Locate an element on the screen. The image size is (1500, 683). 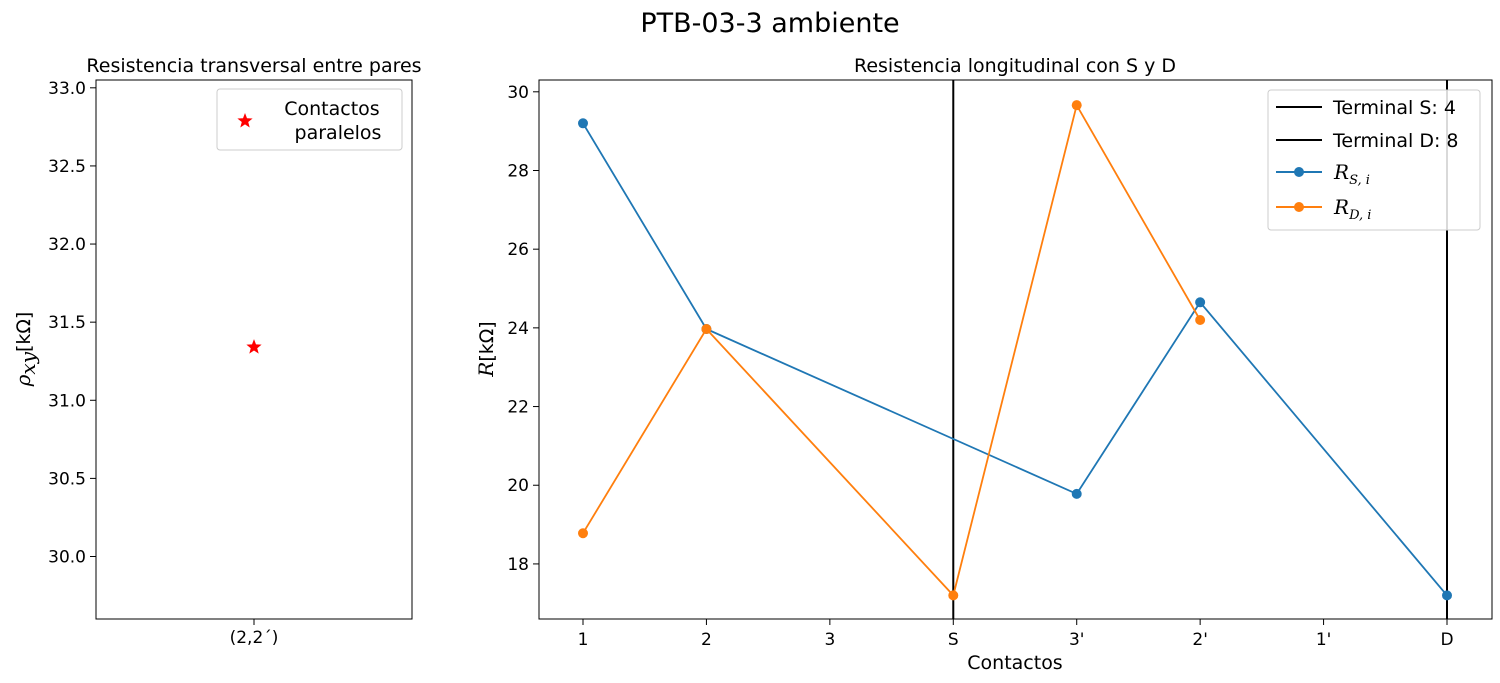
y-tick-label: 30.5 is located at coordinates (67, 479).